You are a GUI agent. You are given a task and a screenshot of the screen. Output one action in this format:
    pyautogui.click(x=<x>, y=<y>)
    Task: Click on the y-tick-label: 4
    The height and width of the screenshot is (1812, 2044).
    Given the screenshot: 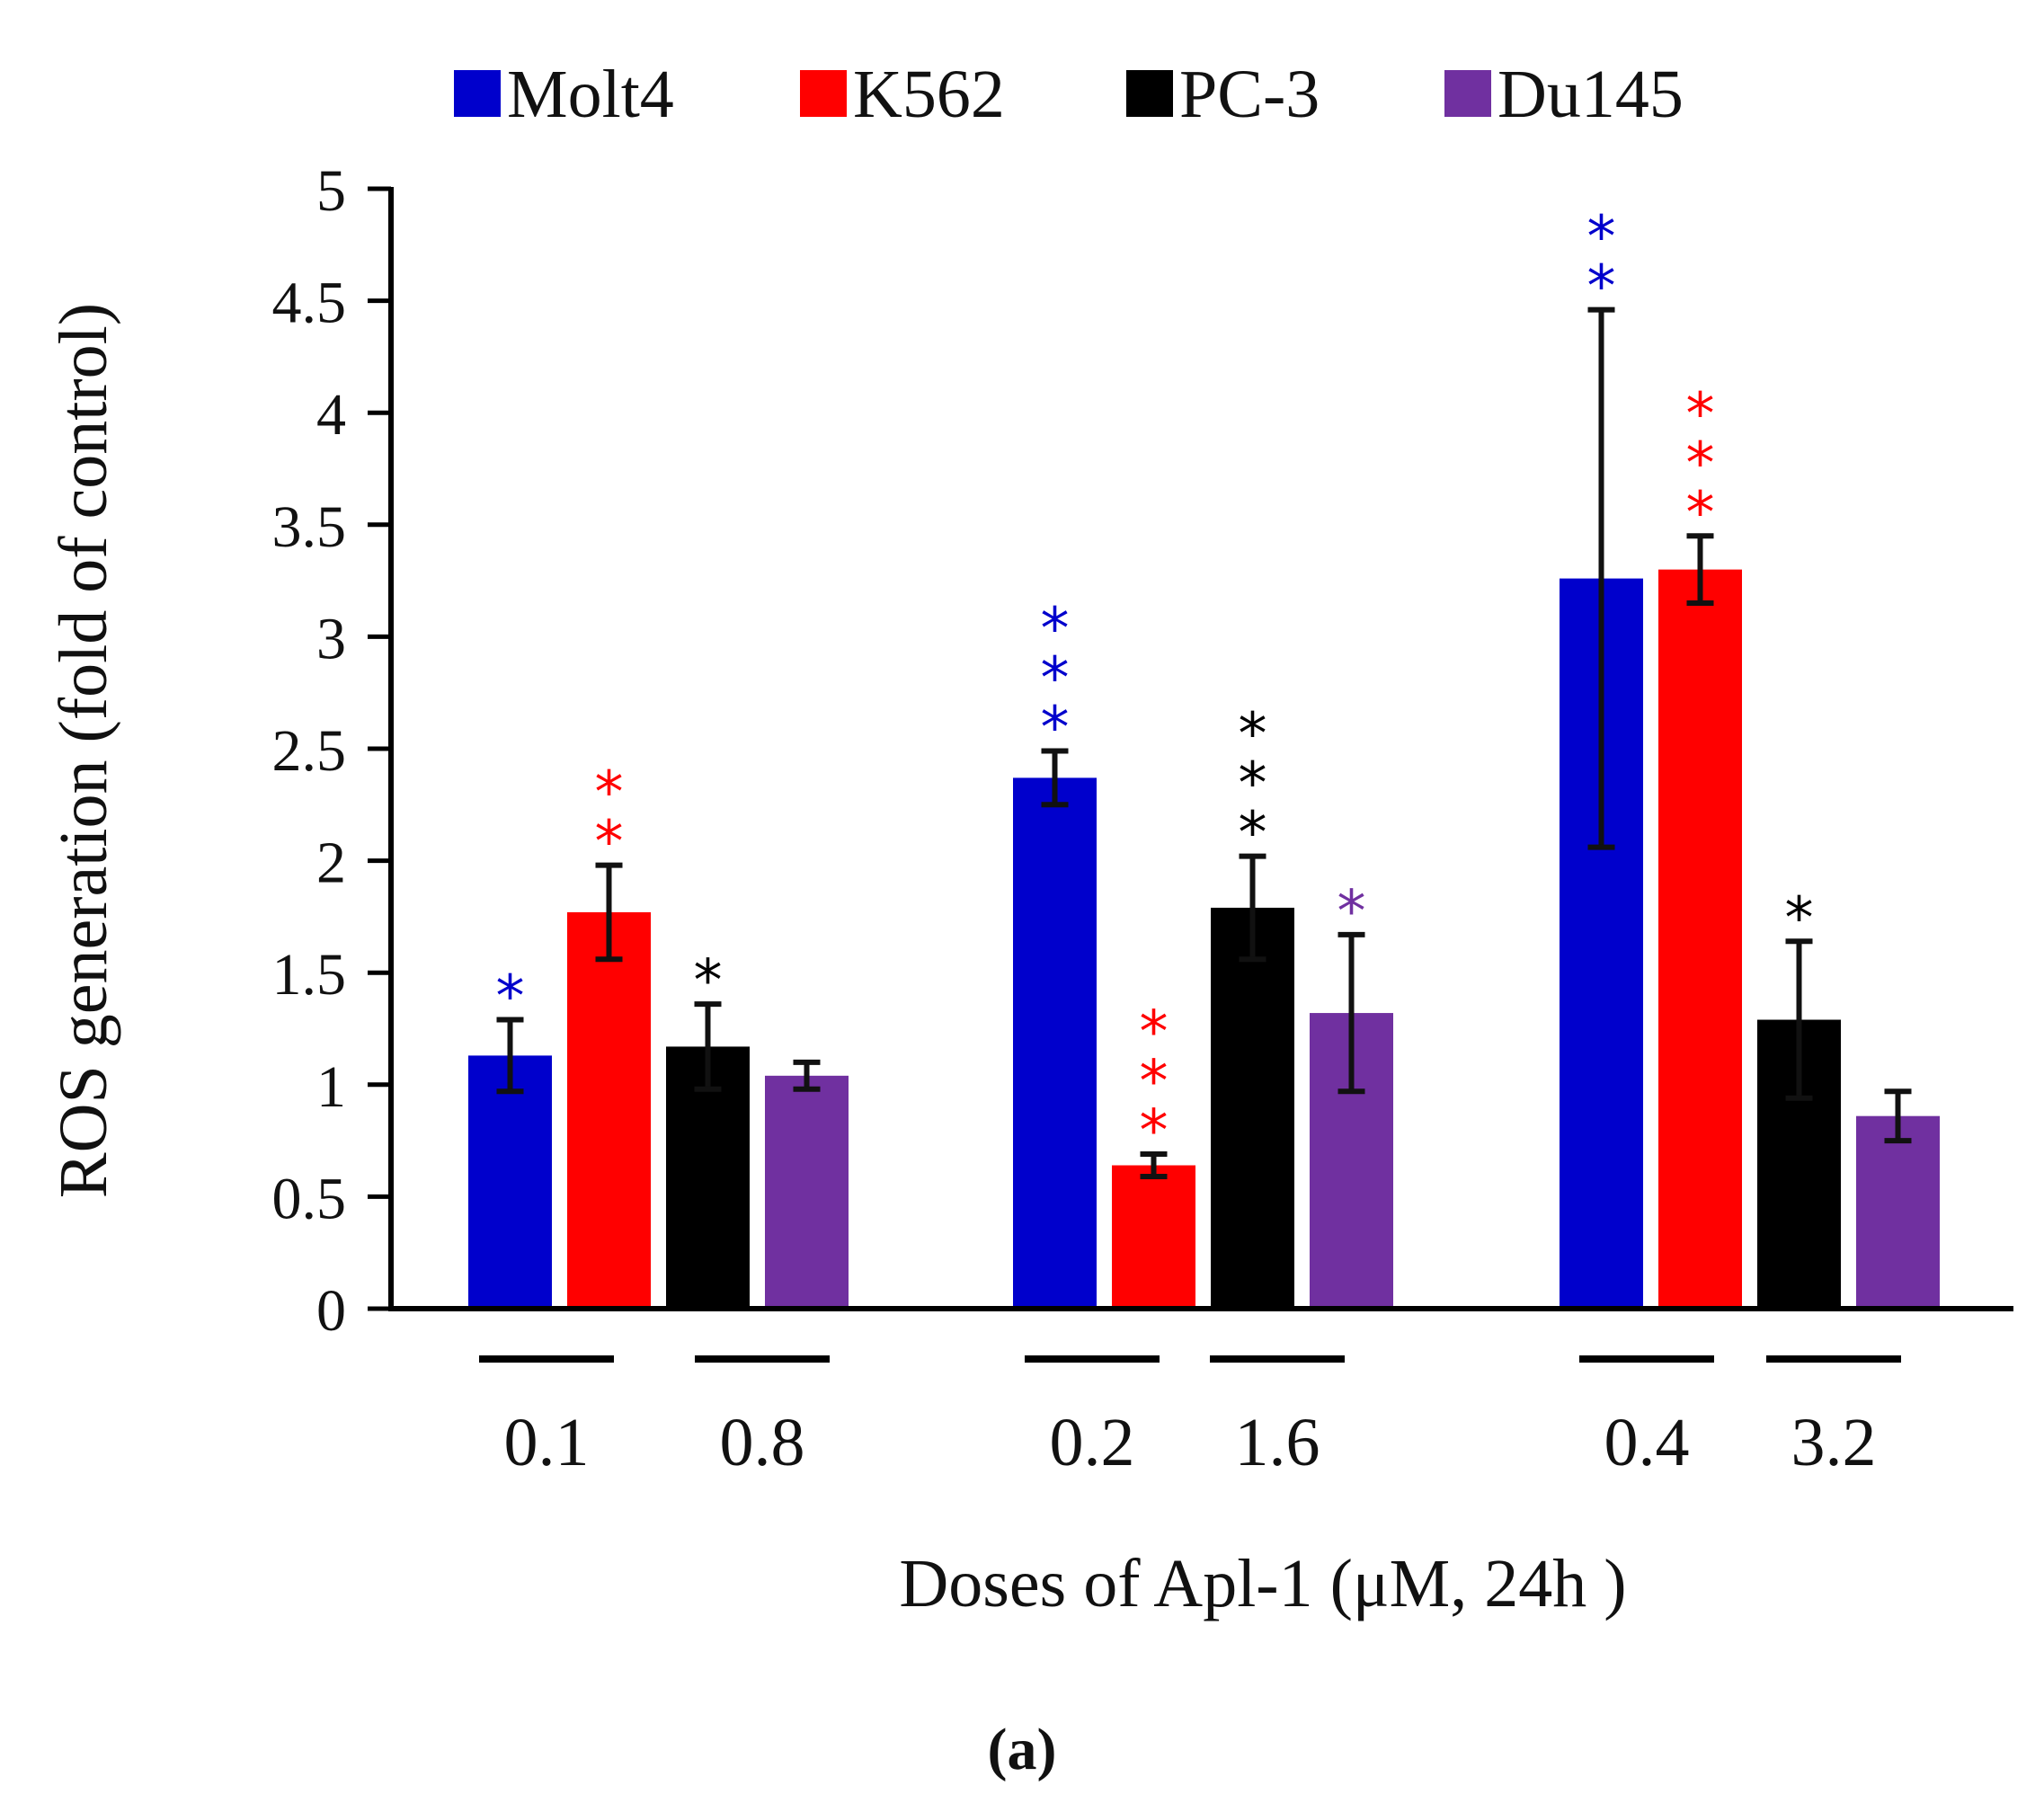 What is the action you would take?
    pyautogui.click(x=331, y=415)
    